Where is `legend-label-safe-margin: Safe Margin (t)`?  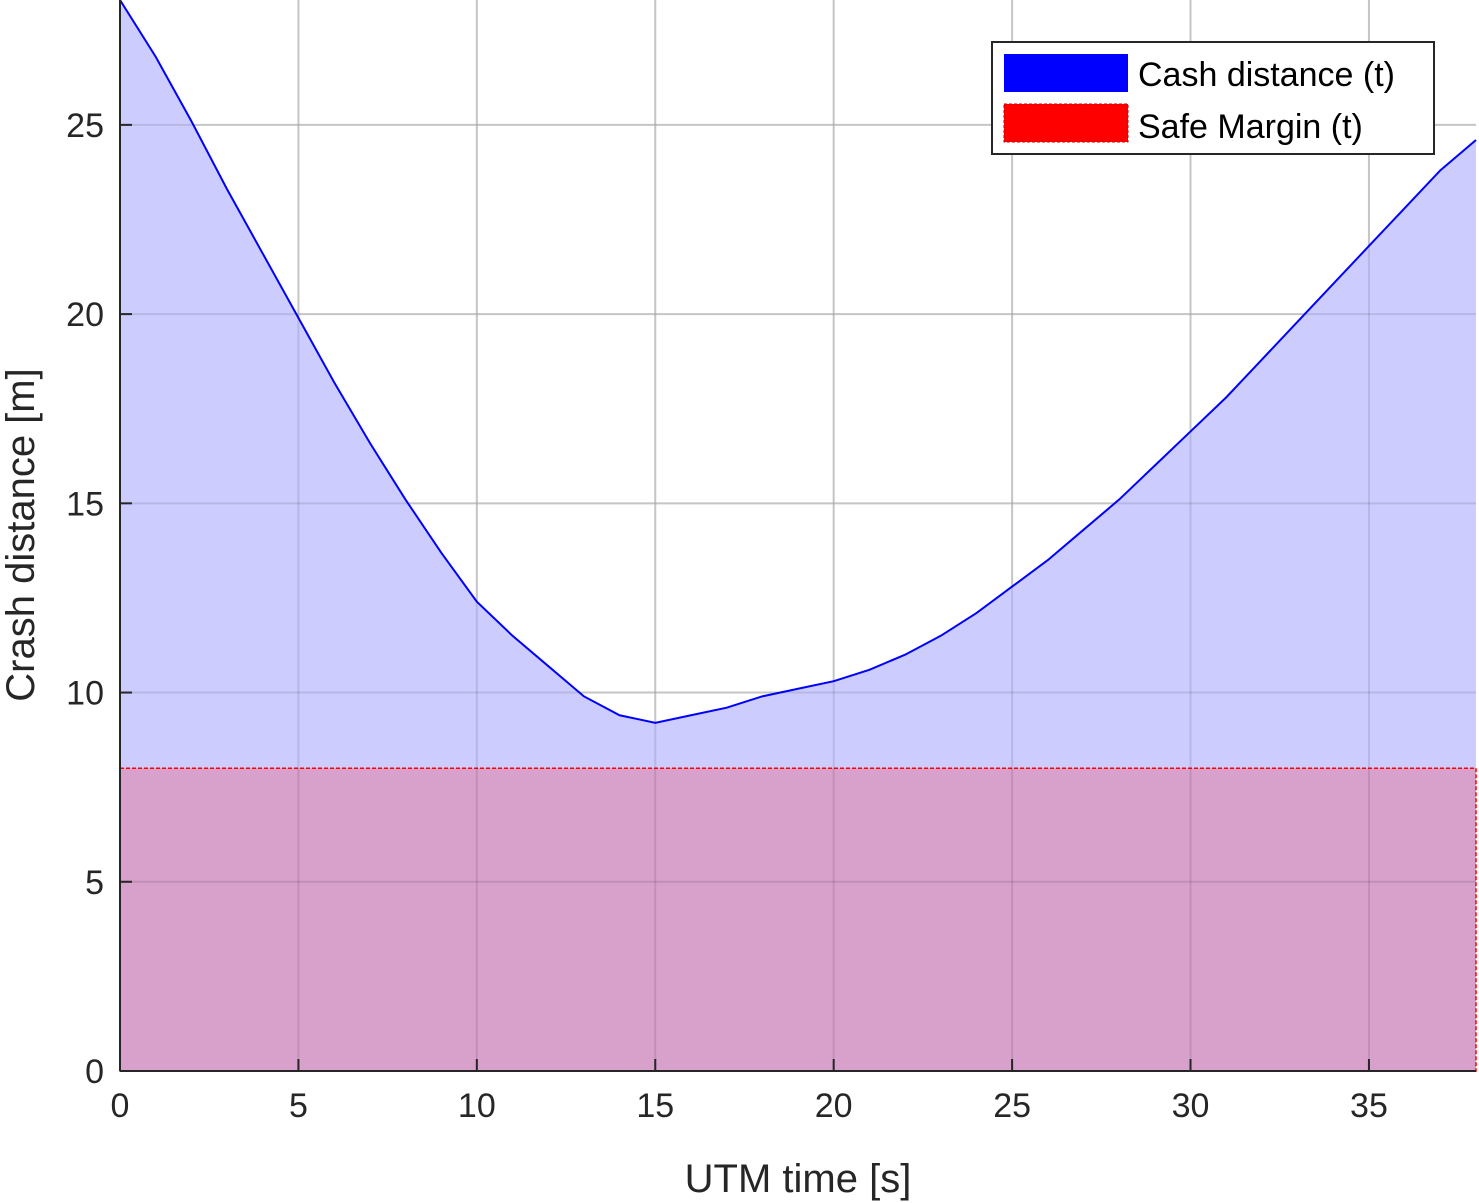 legend-label-safe-margin: Safe Margin (t) is located at coordinates (1250, 127).